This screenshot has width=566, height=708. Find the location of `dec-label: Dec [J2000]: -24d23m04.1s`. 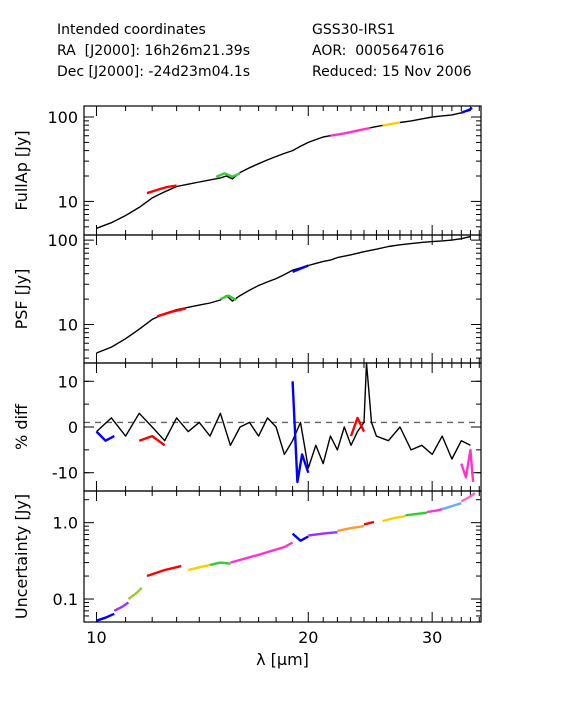

dec-label: Dec [J2000]: -24d23m04.1s is located at coordinates (154, 72).